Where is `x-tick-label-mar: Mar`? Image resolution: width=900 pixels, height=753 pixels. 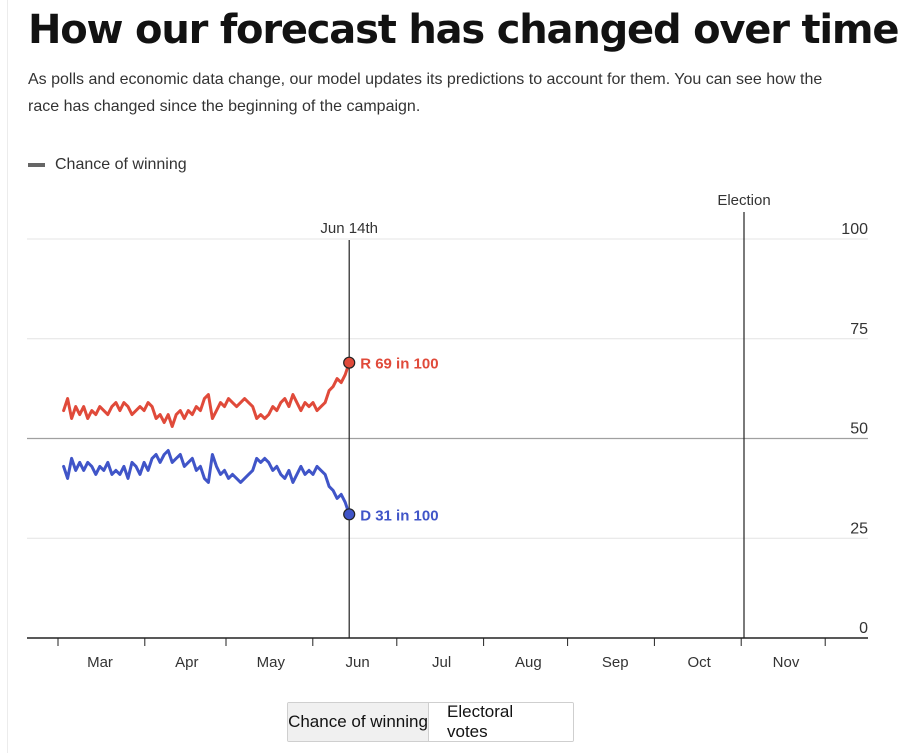
x-tick-label-mar: Mar is located at coordinates (100, 662).